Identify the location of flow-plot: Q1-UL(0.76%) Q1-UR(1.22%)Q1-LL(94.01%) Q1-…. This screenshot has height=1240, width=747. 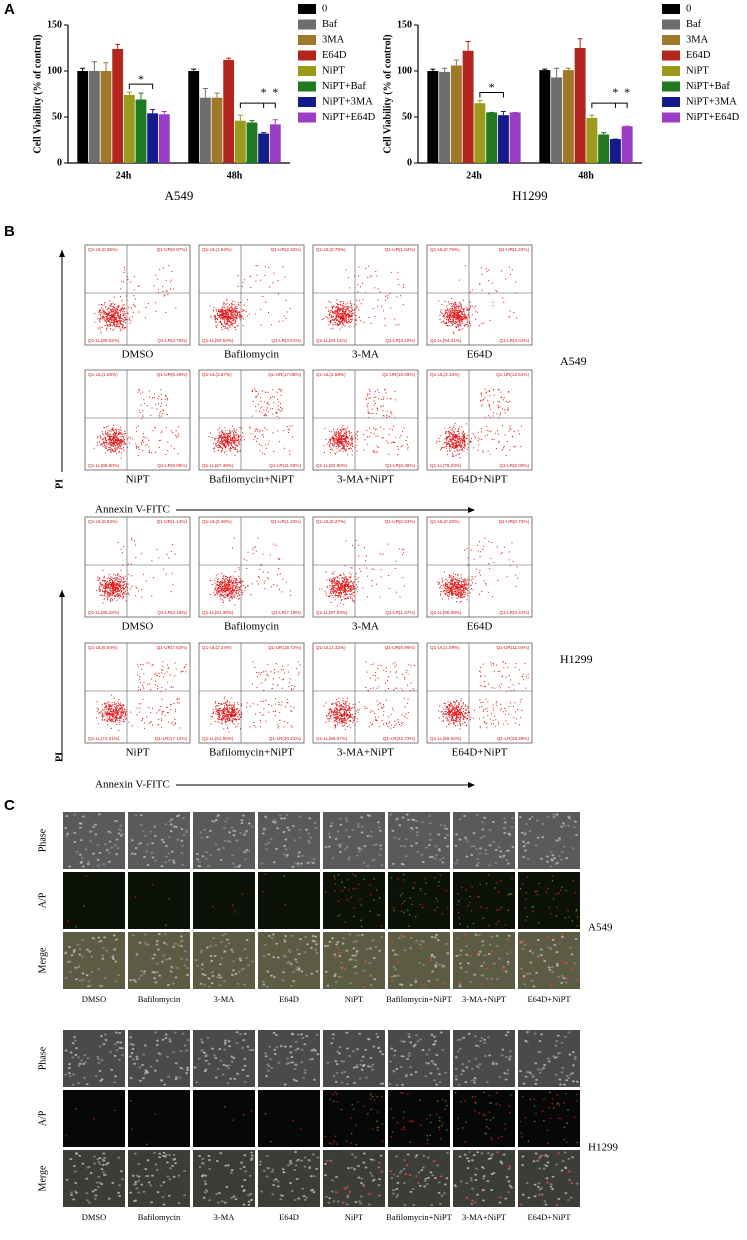
(479, 302).